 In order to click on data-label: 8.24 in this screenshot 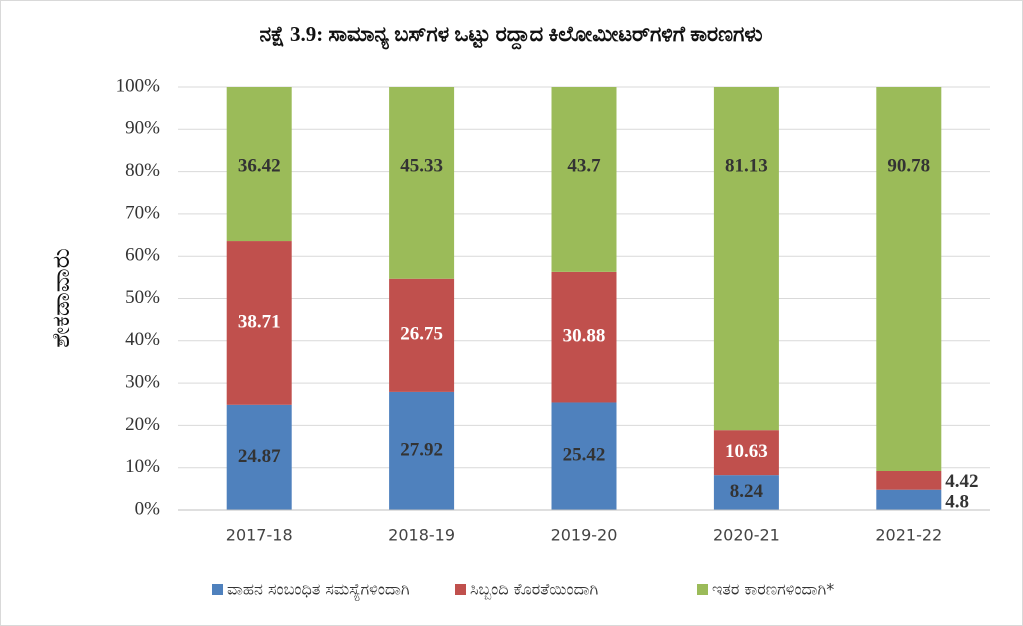, I will do `click(747, 491)`.